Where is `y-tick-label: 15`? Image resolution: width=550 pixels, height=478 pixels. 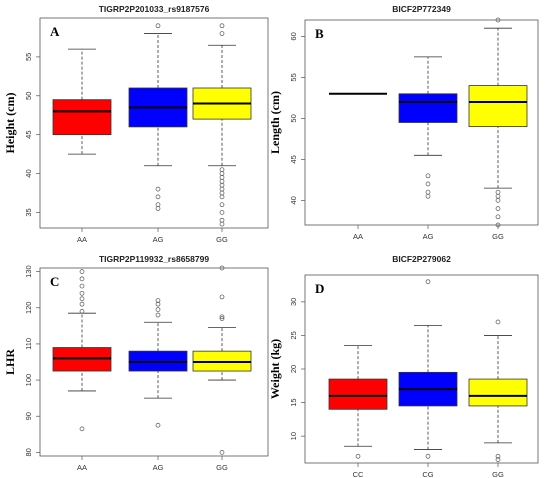 y-tick-label: 15 is located at coordinates (293, 402).